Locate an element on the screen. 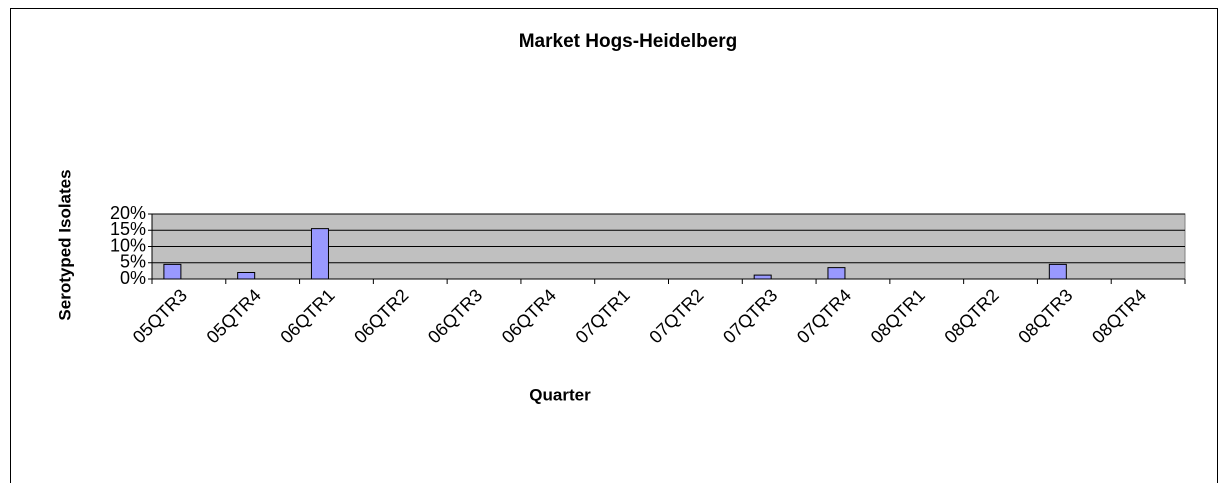  y-tick-label: 15% is located at coordinates (128, 229).